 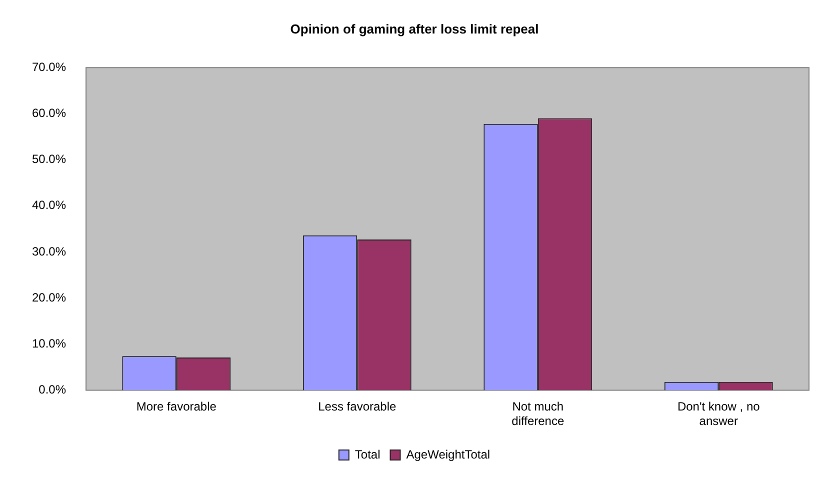 What do you see at coordinates (49, 113) in the screenshot?
I see `y-tick-label: 60.0%` at bounding box center [49, 113].